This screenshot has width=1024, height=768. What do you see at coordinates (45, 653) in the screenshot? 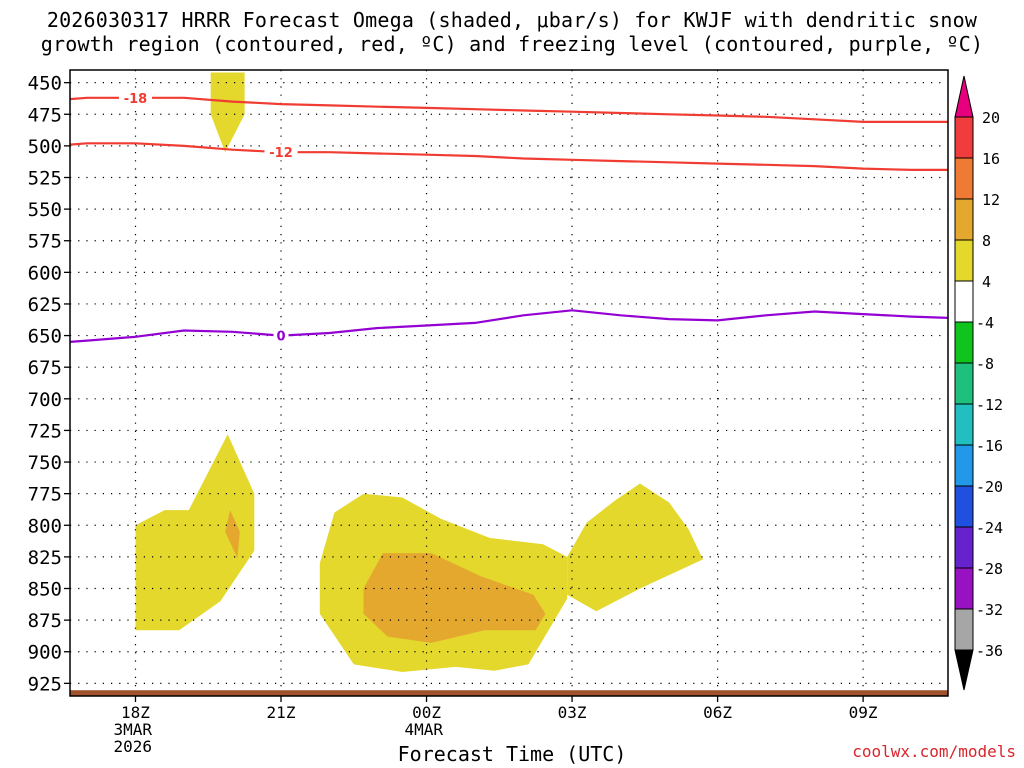
I see `y-tick-label-900: 900` at bounding box center [45, 653].